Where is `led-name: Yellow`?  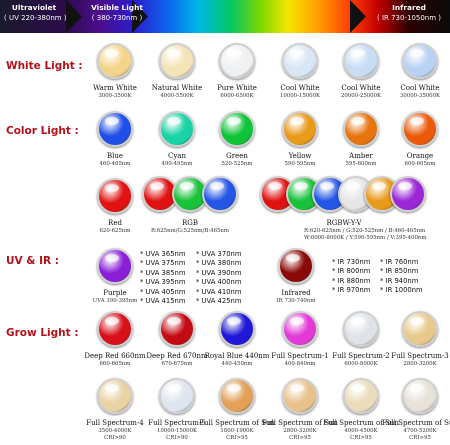
led-name: Yellow is located at coordinates (300, 156).